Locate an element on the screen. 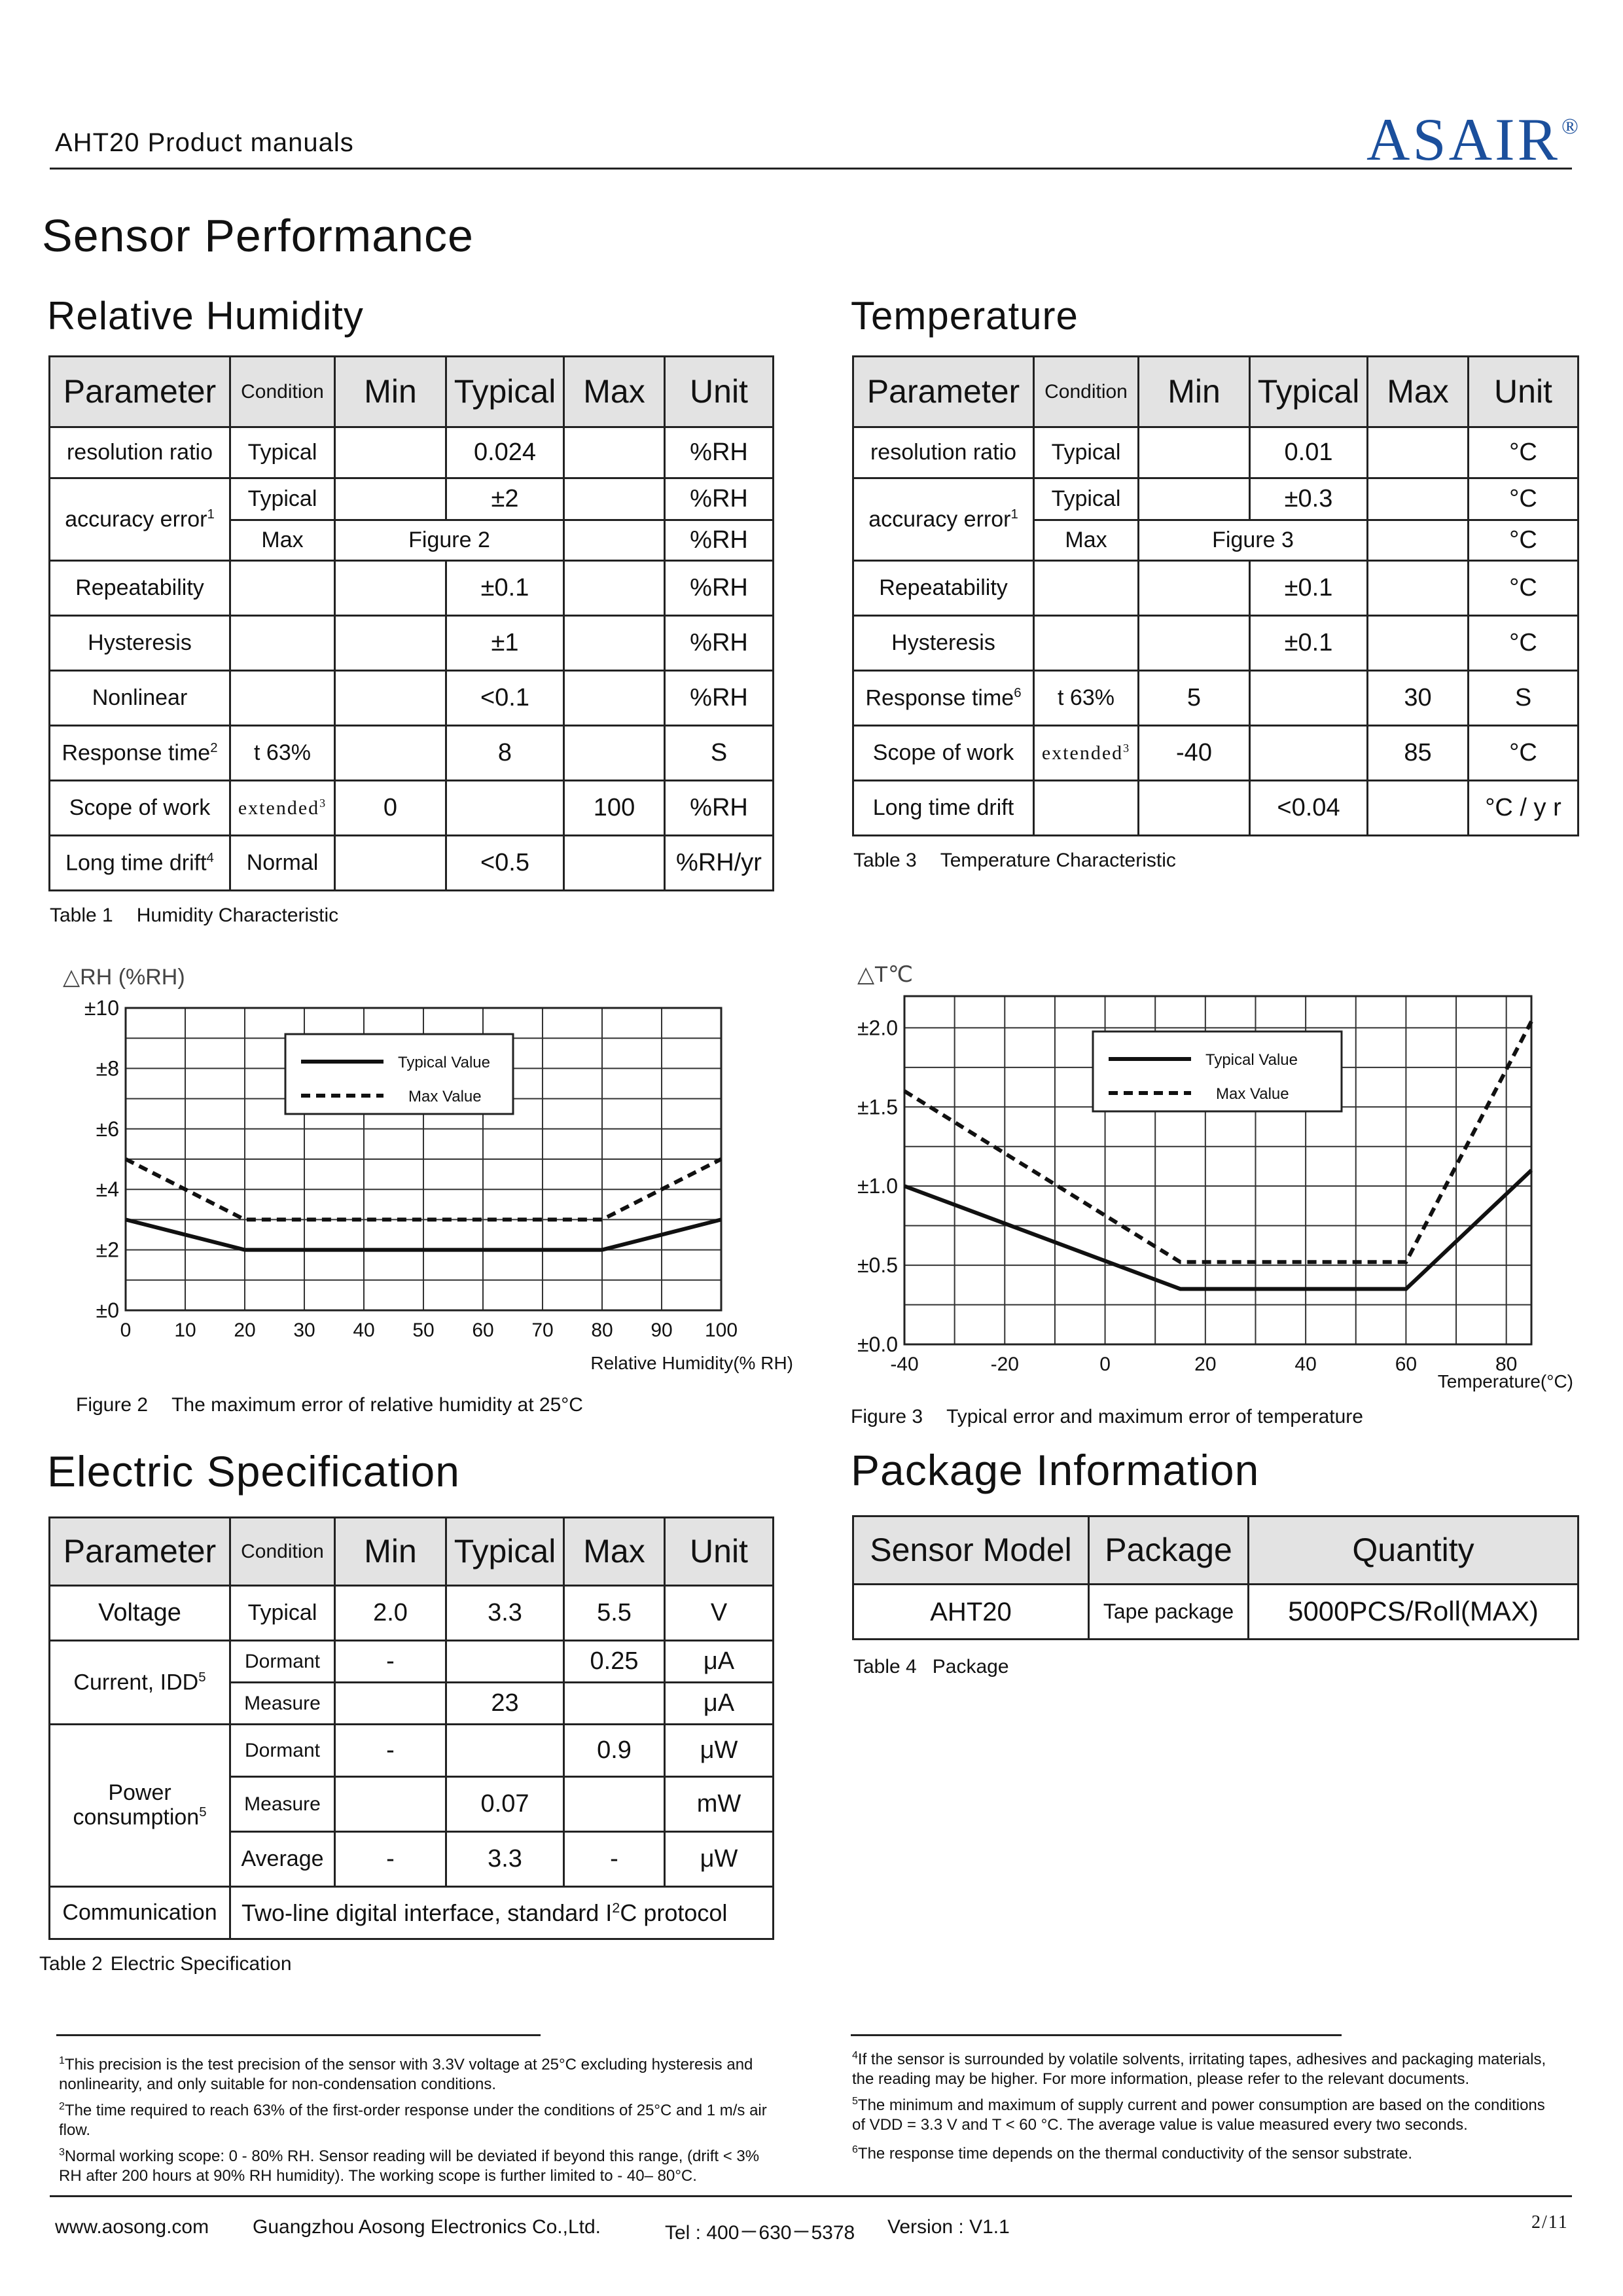  series-line-max-value is located at coordinates (1218, 1142).